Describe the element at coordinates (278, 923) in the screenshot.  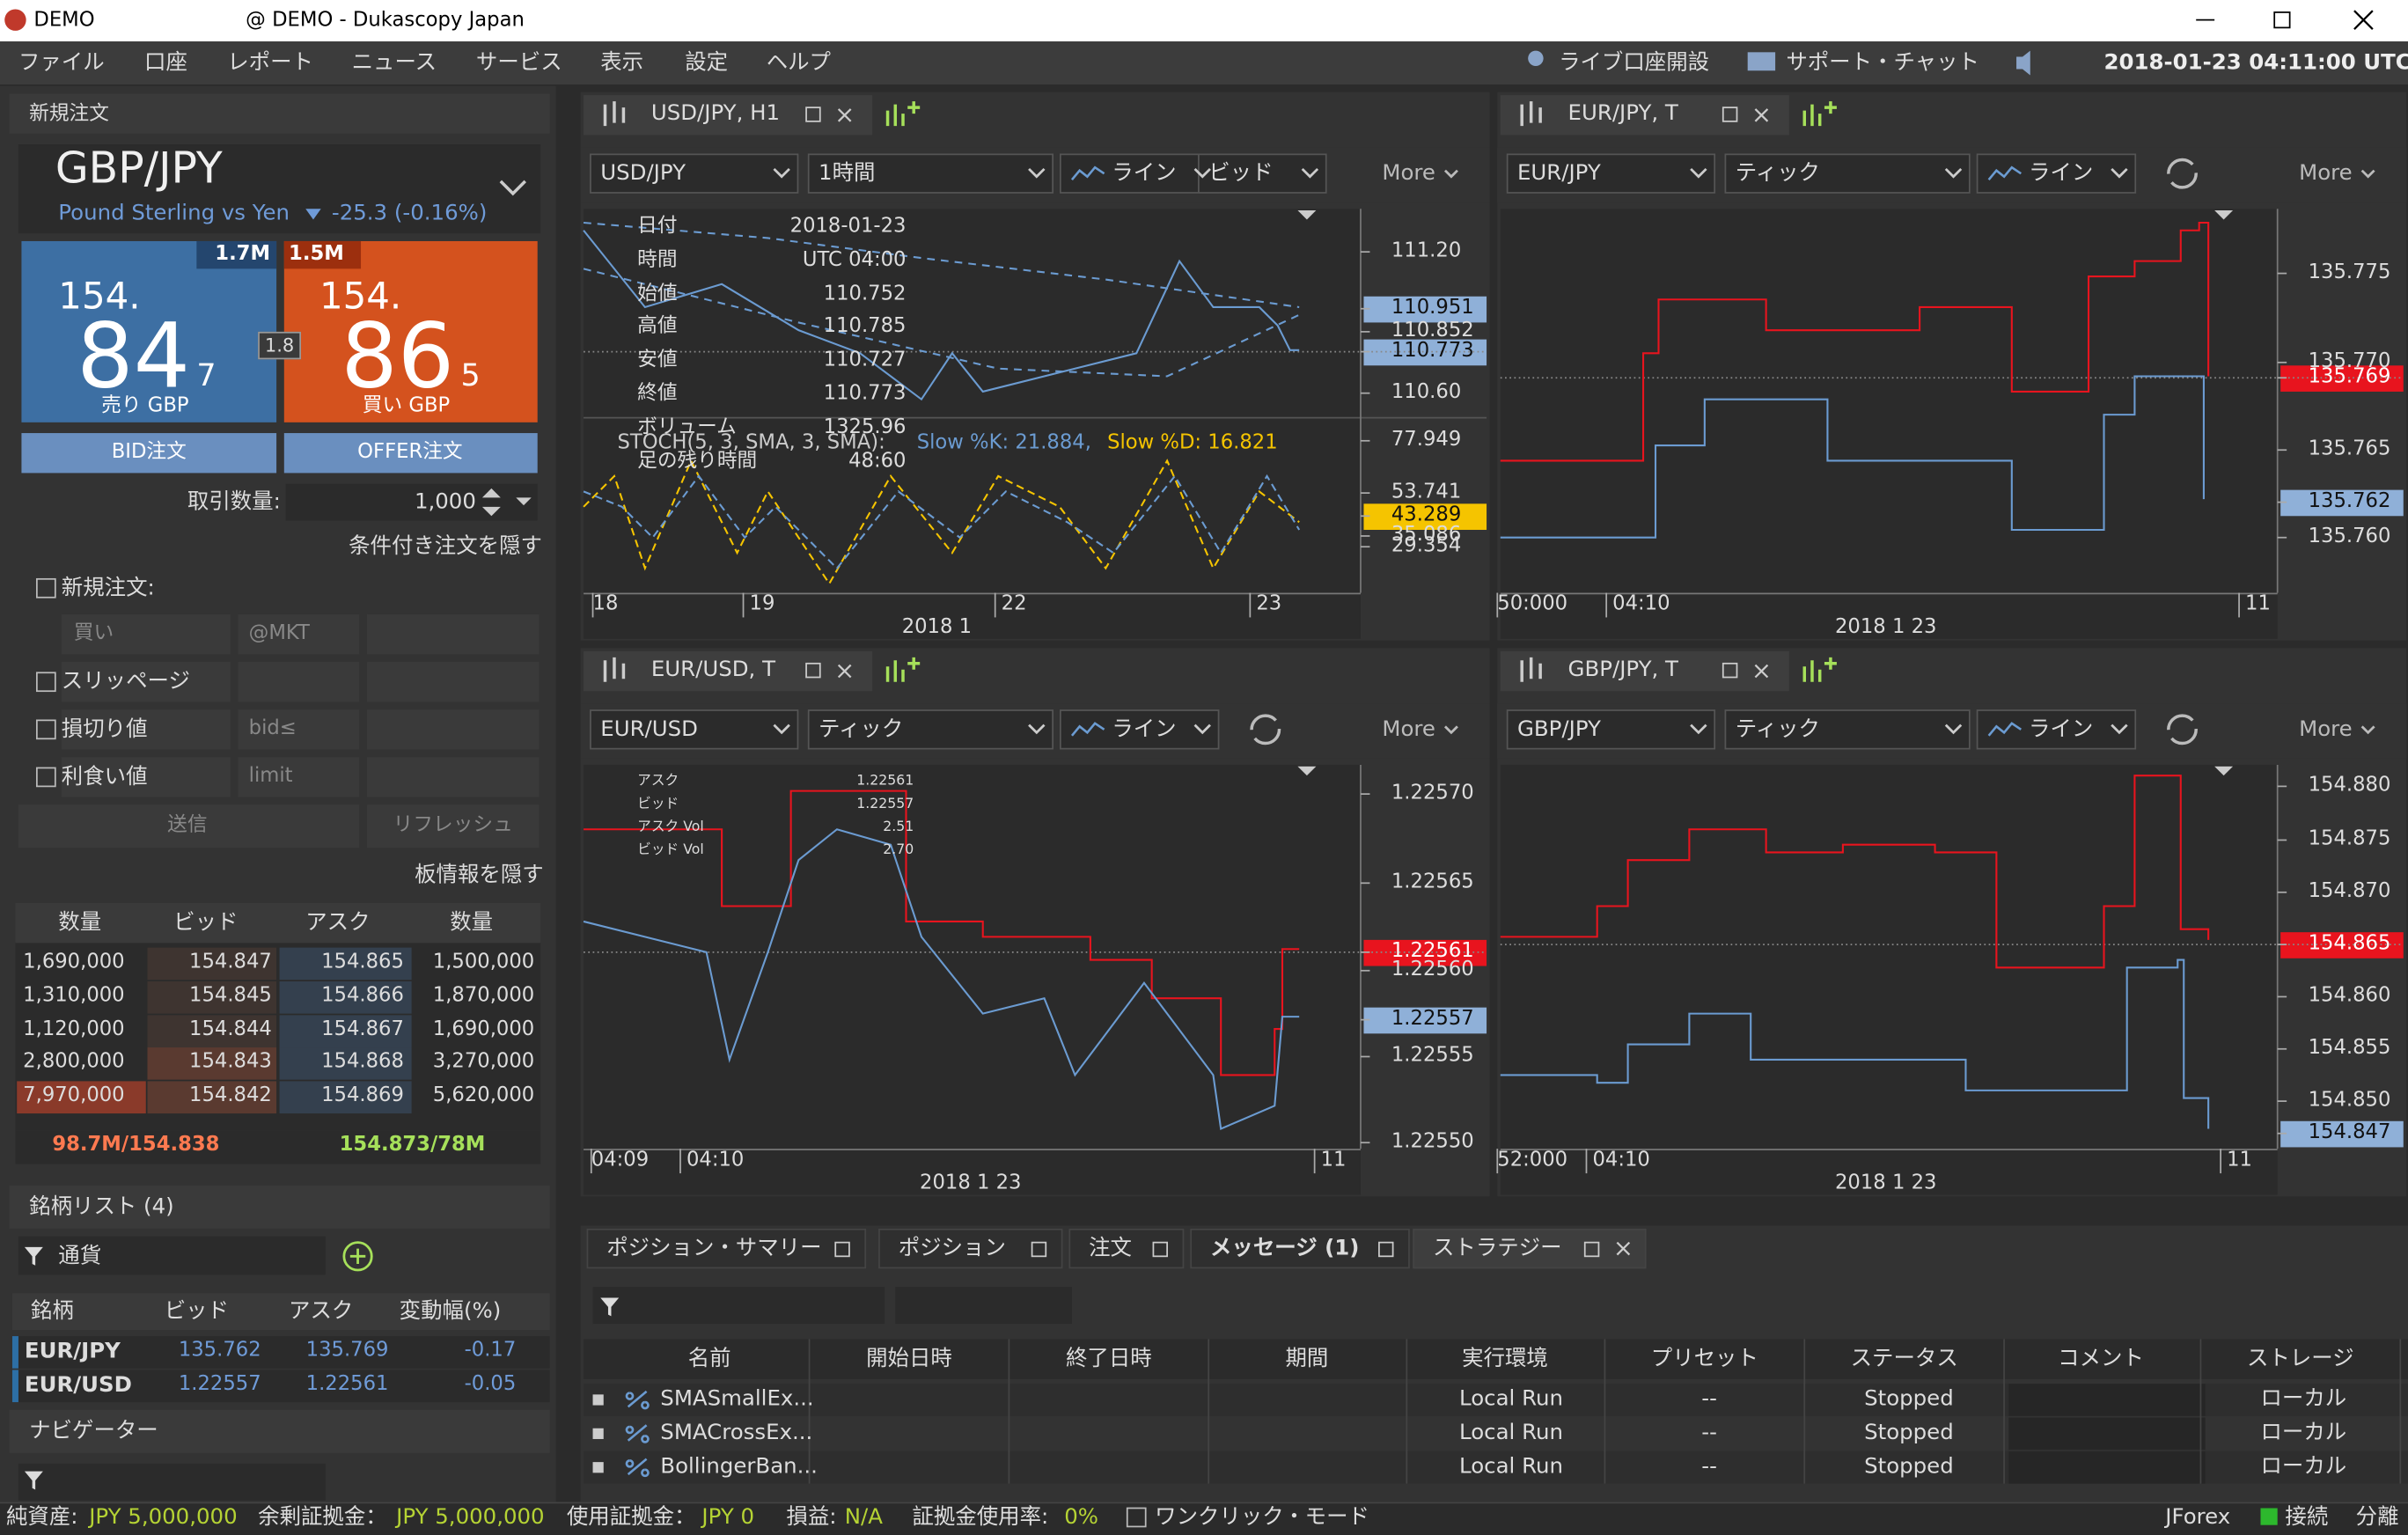
I see `depth-header` at that location.